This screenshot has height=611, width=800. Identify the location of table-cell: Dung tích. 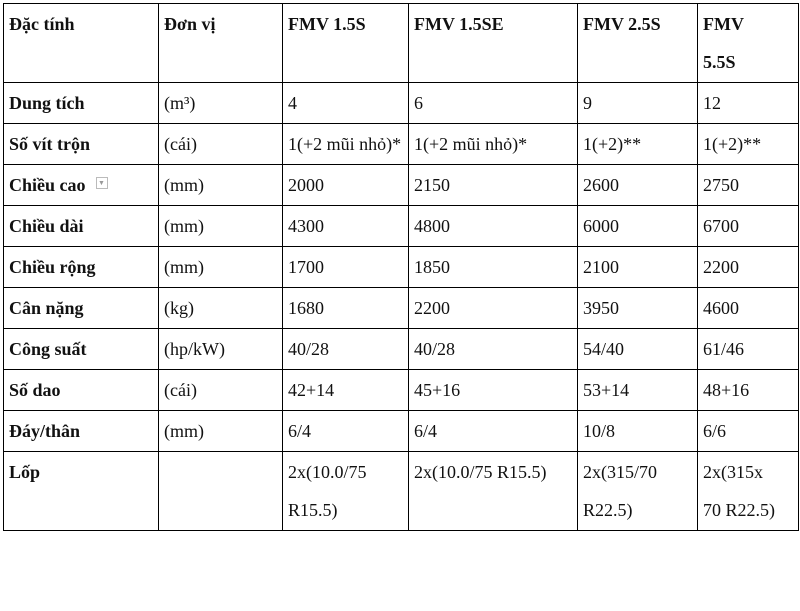
(81, 103).